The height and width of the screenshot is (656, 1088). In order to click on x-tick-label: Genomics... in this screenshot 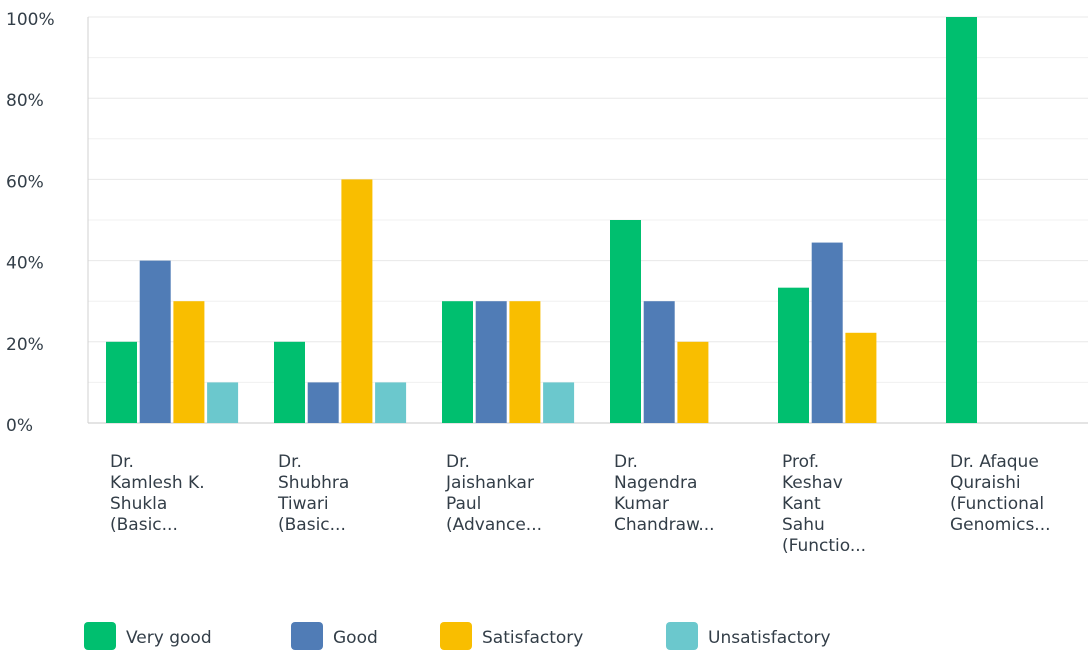, I will do `click(1000, 525)`.